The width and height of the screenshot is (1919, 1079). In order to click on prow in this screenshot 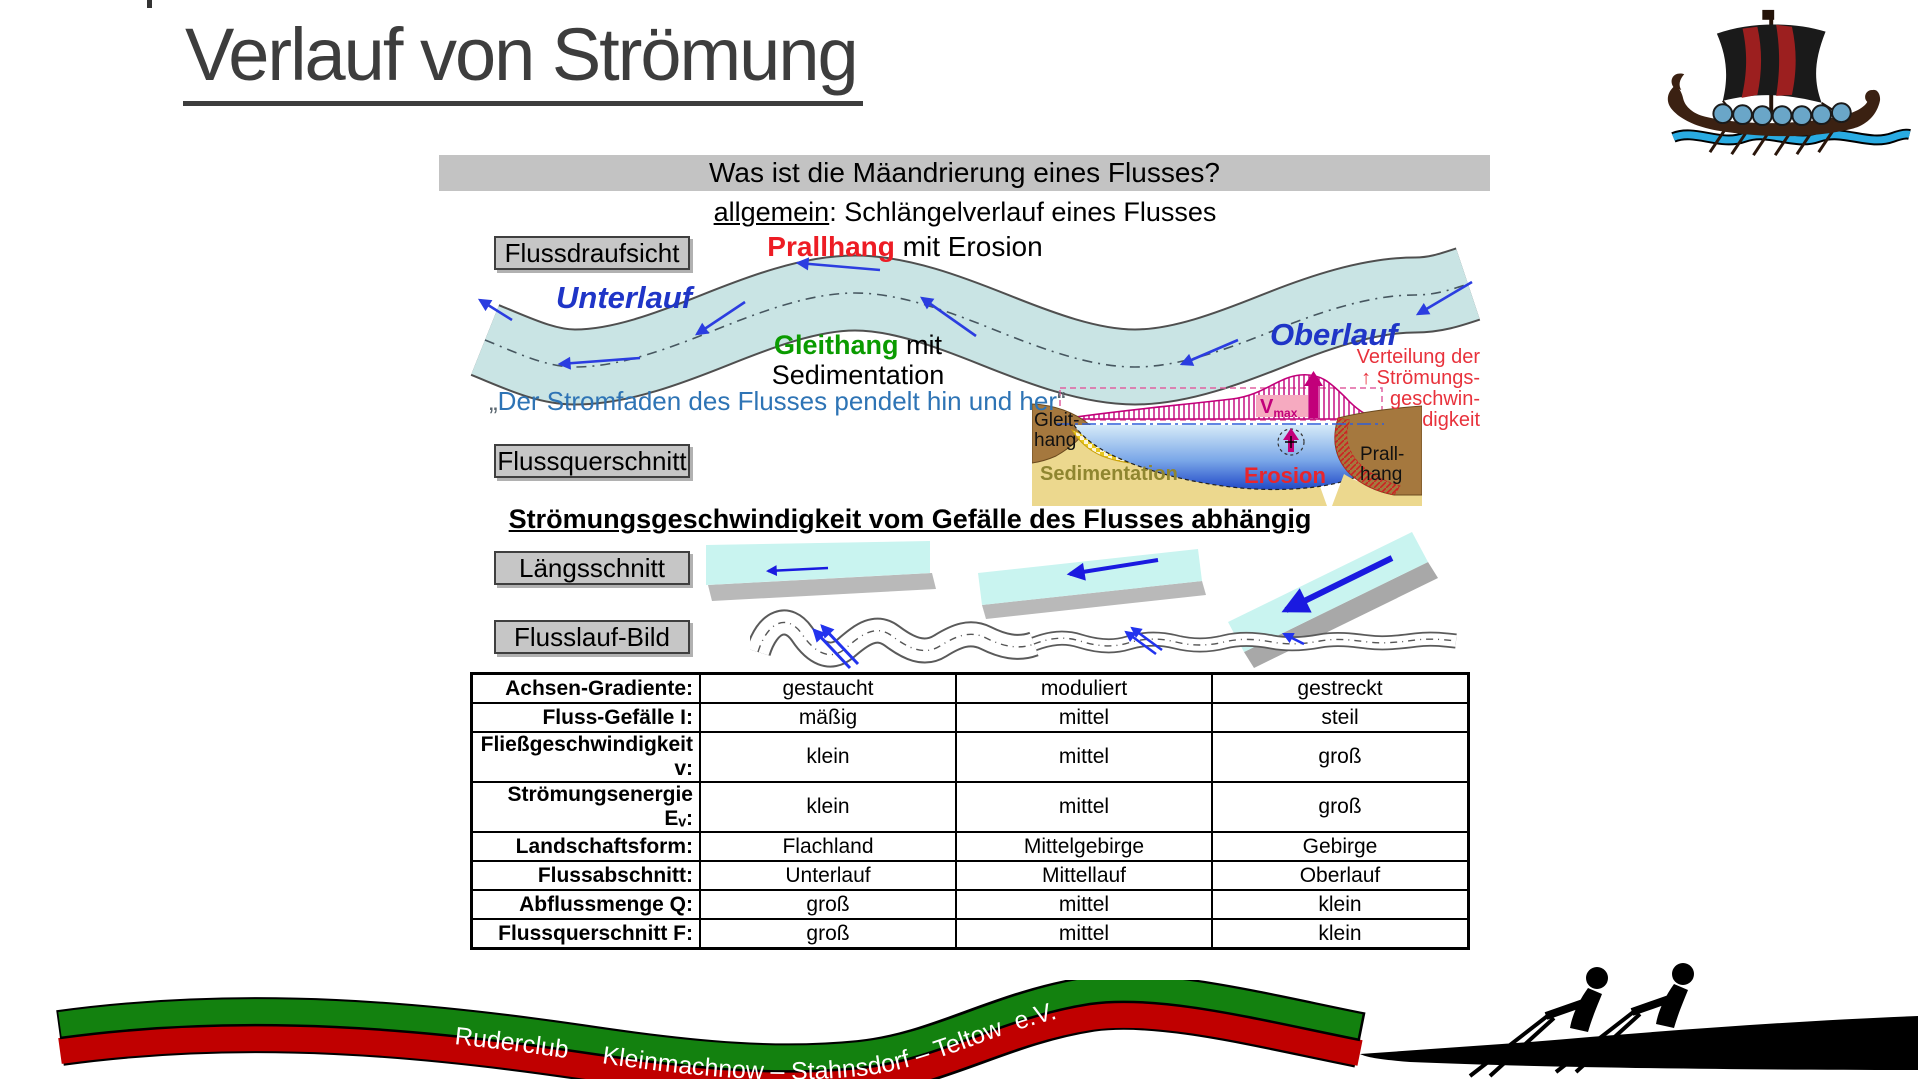, I will do `click(1678, 81)`.